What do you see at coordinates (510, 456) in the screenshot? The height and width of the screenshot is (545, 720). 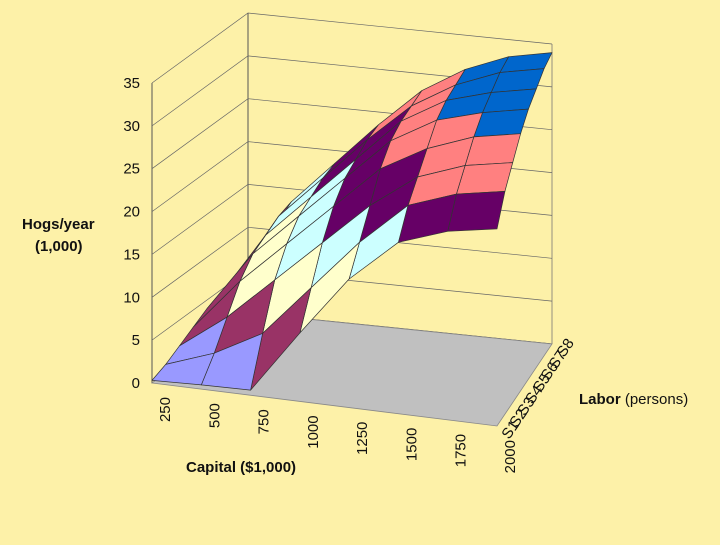 I see `x-tick-label: 2000` at bounding box center [510, 456].